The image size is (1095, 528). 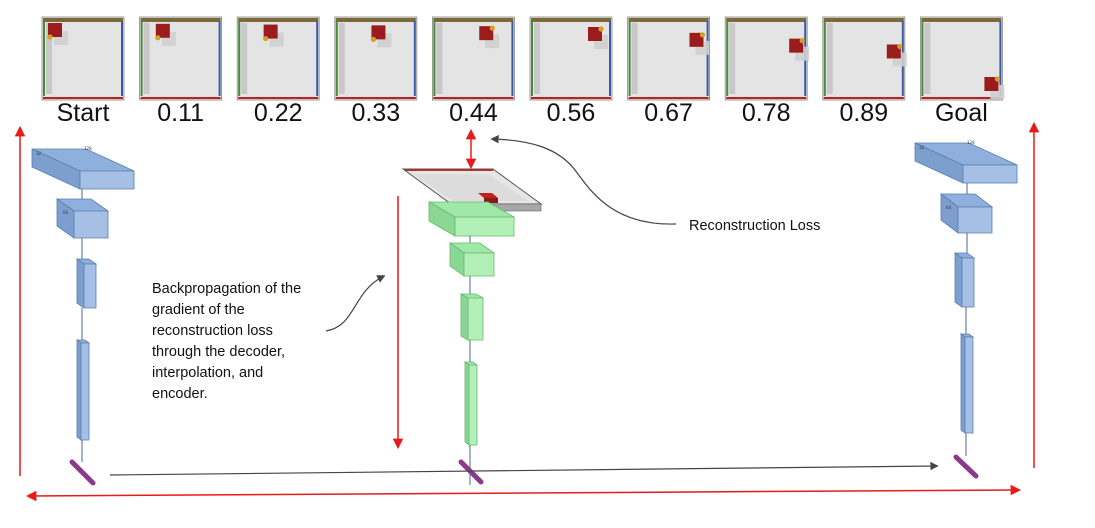 I want to click on thumbnail-label: 0.22, so click(x=278, y=113).